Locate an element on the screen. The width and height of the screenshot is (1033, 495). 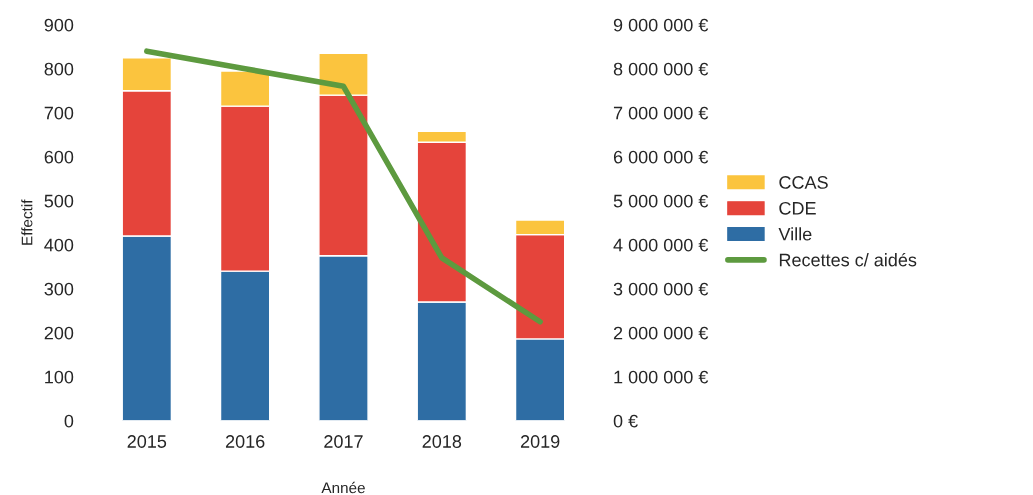
y-tick-label: 700 is located at coordinates (59, 113).